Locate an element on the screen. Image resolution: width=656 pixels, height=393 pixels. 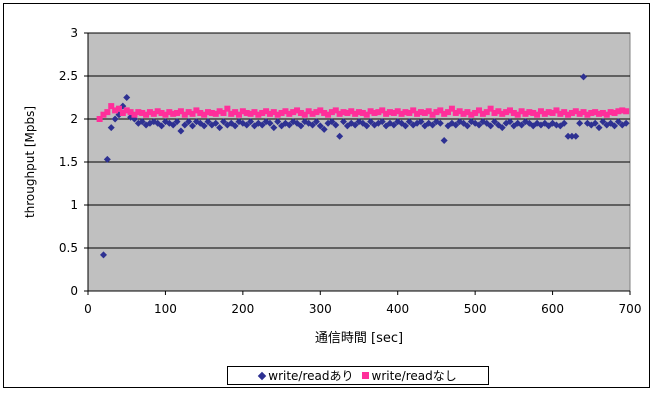
y-axis-label: throughput [Mpbs] is located at coordinates (30, 162).